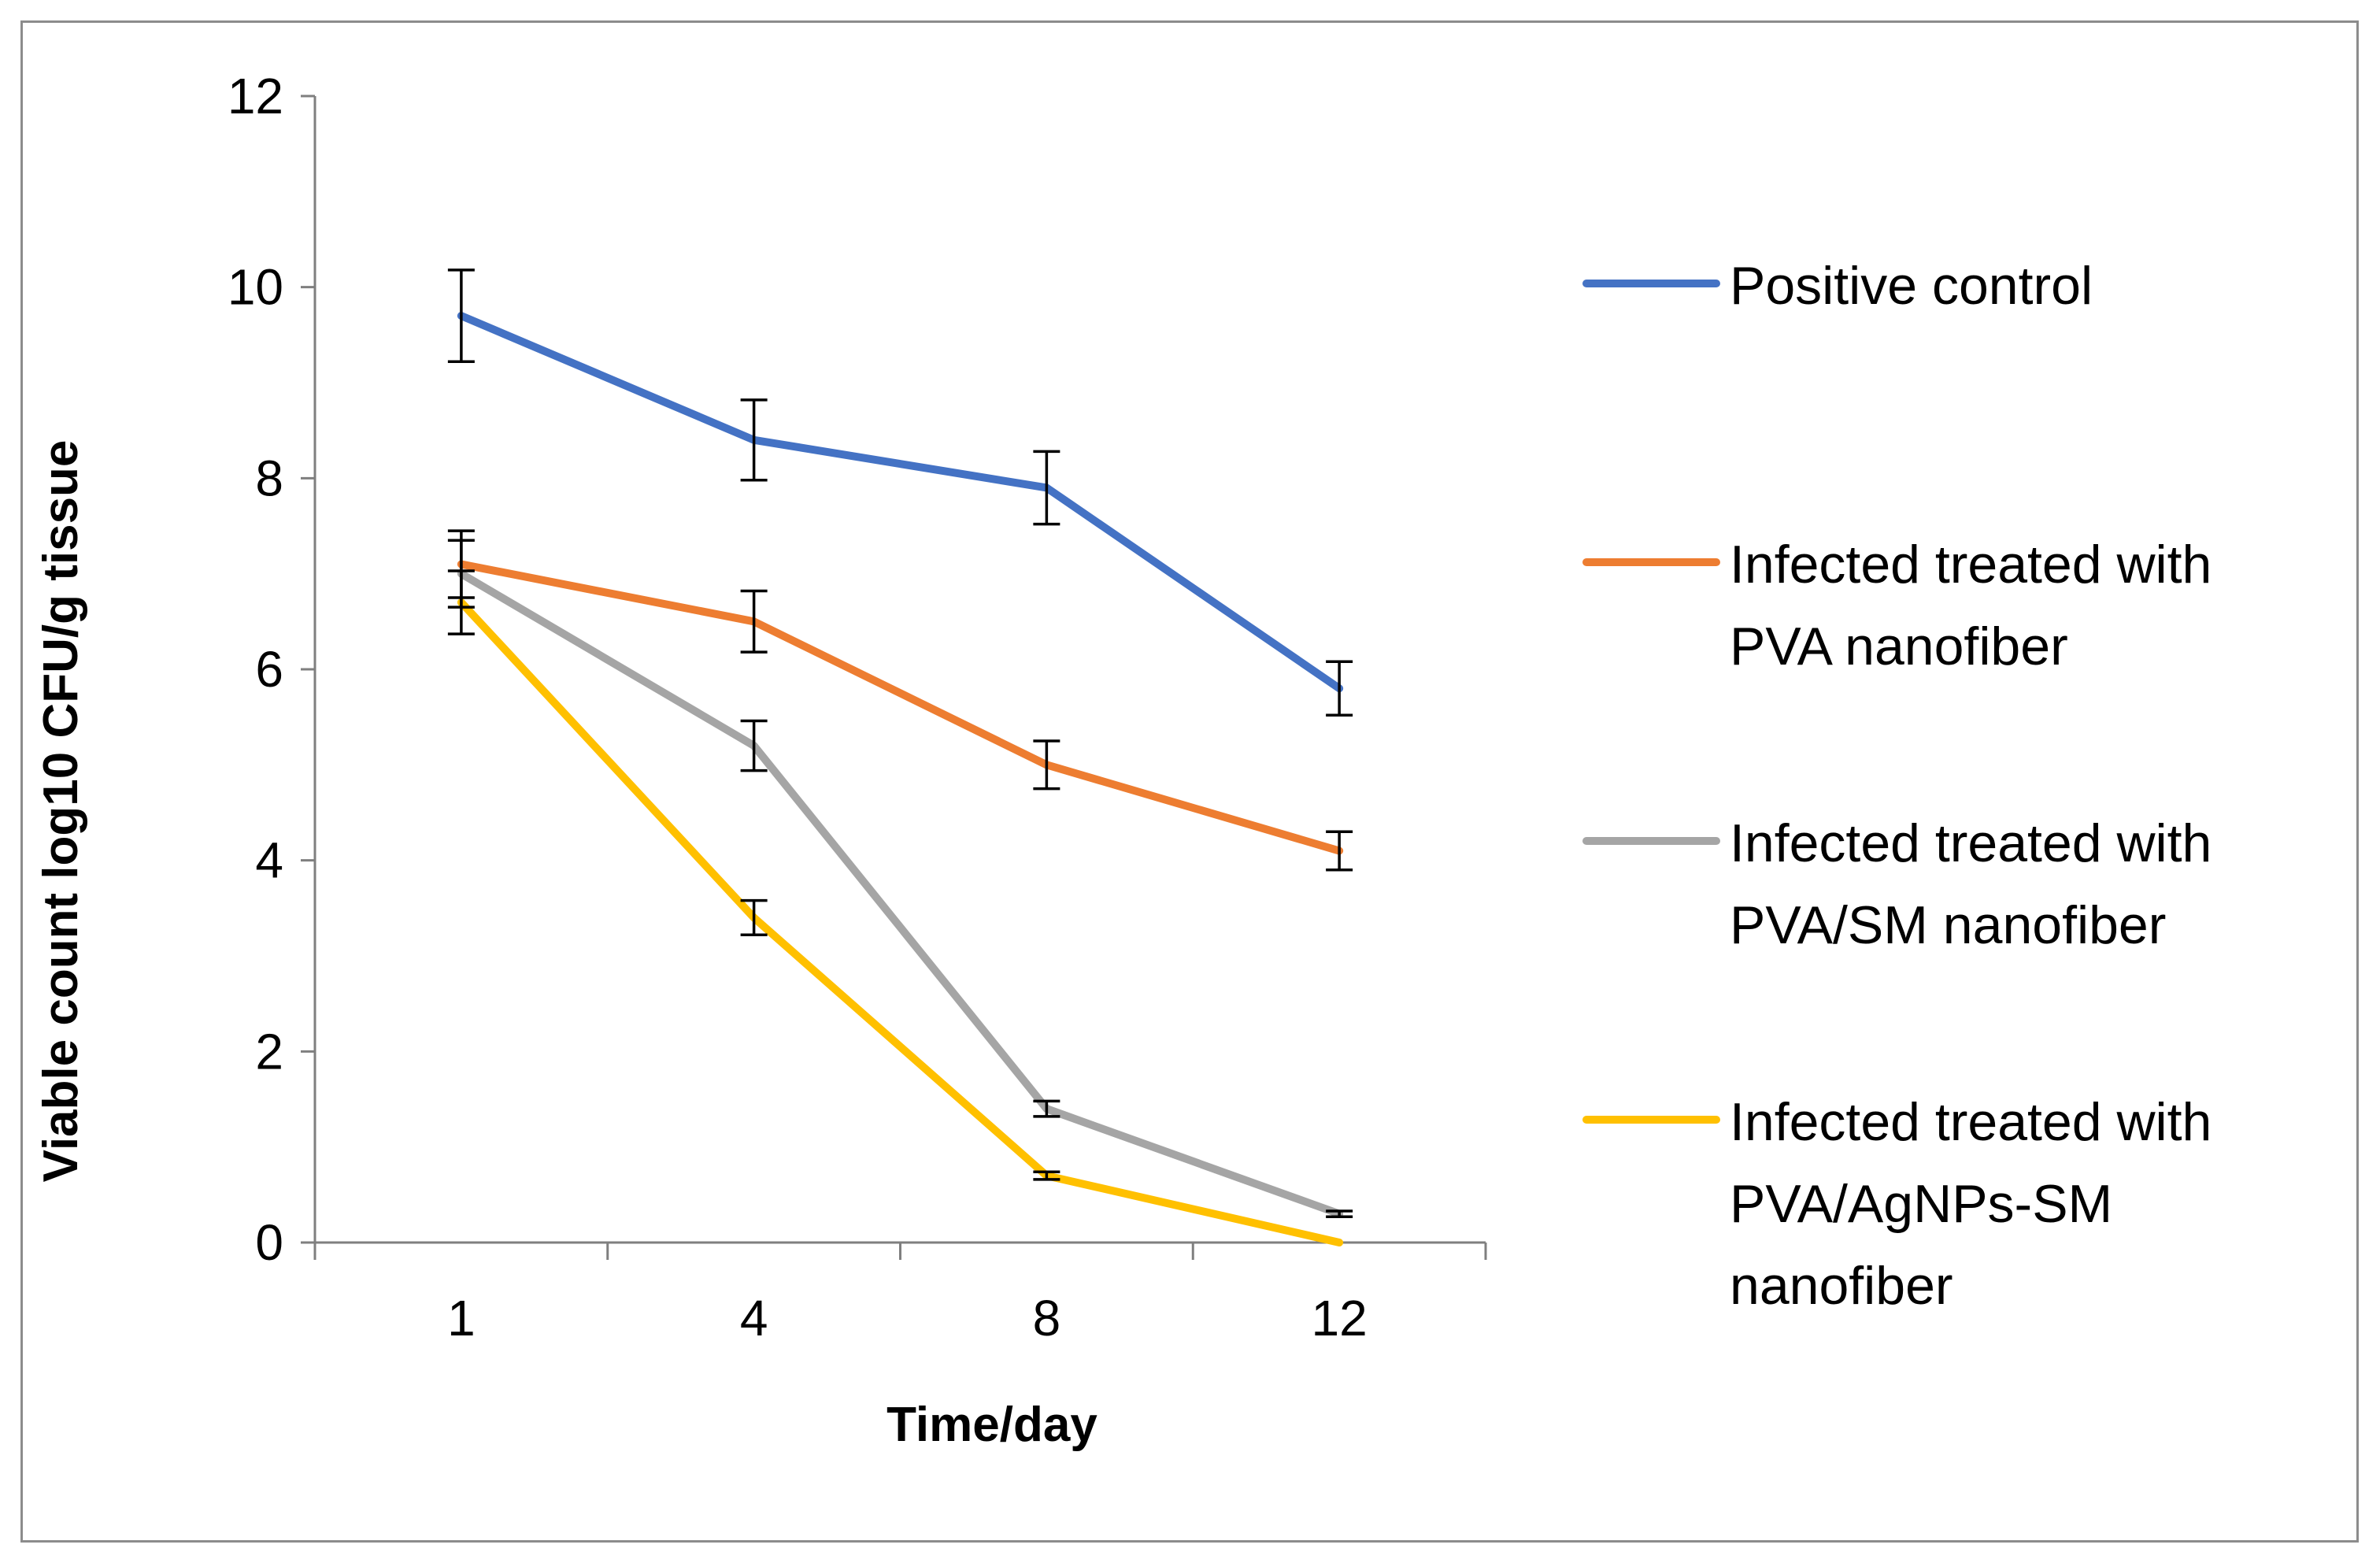 The height and width of the screenshot is (1563, 2380). I want to click on y-tick-label: 4, so click(269, 860).